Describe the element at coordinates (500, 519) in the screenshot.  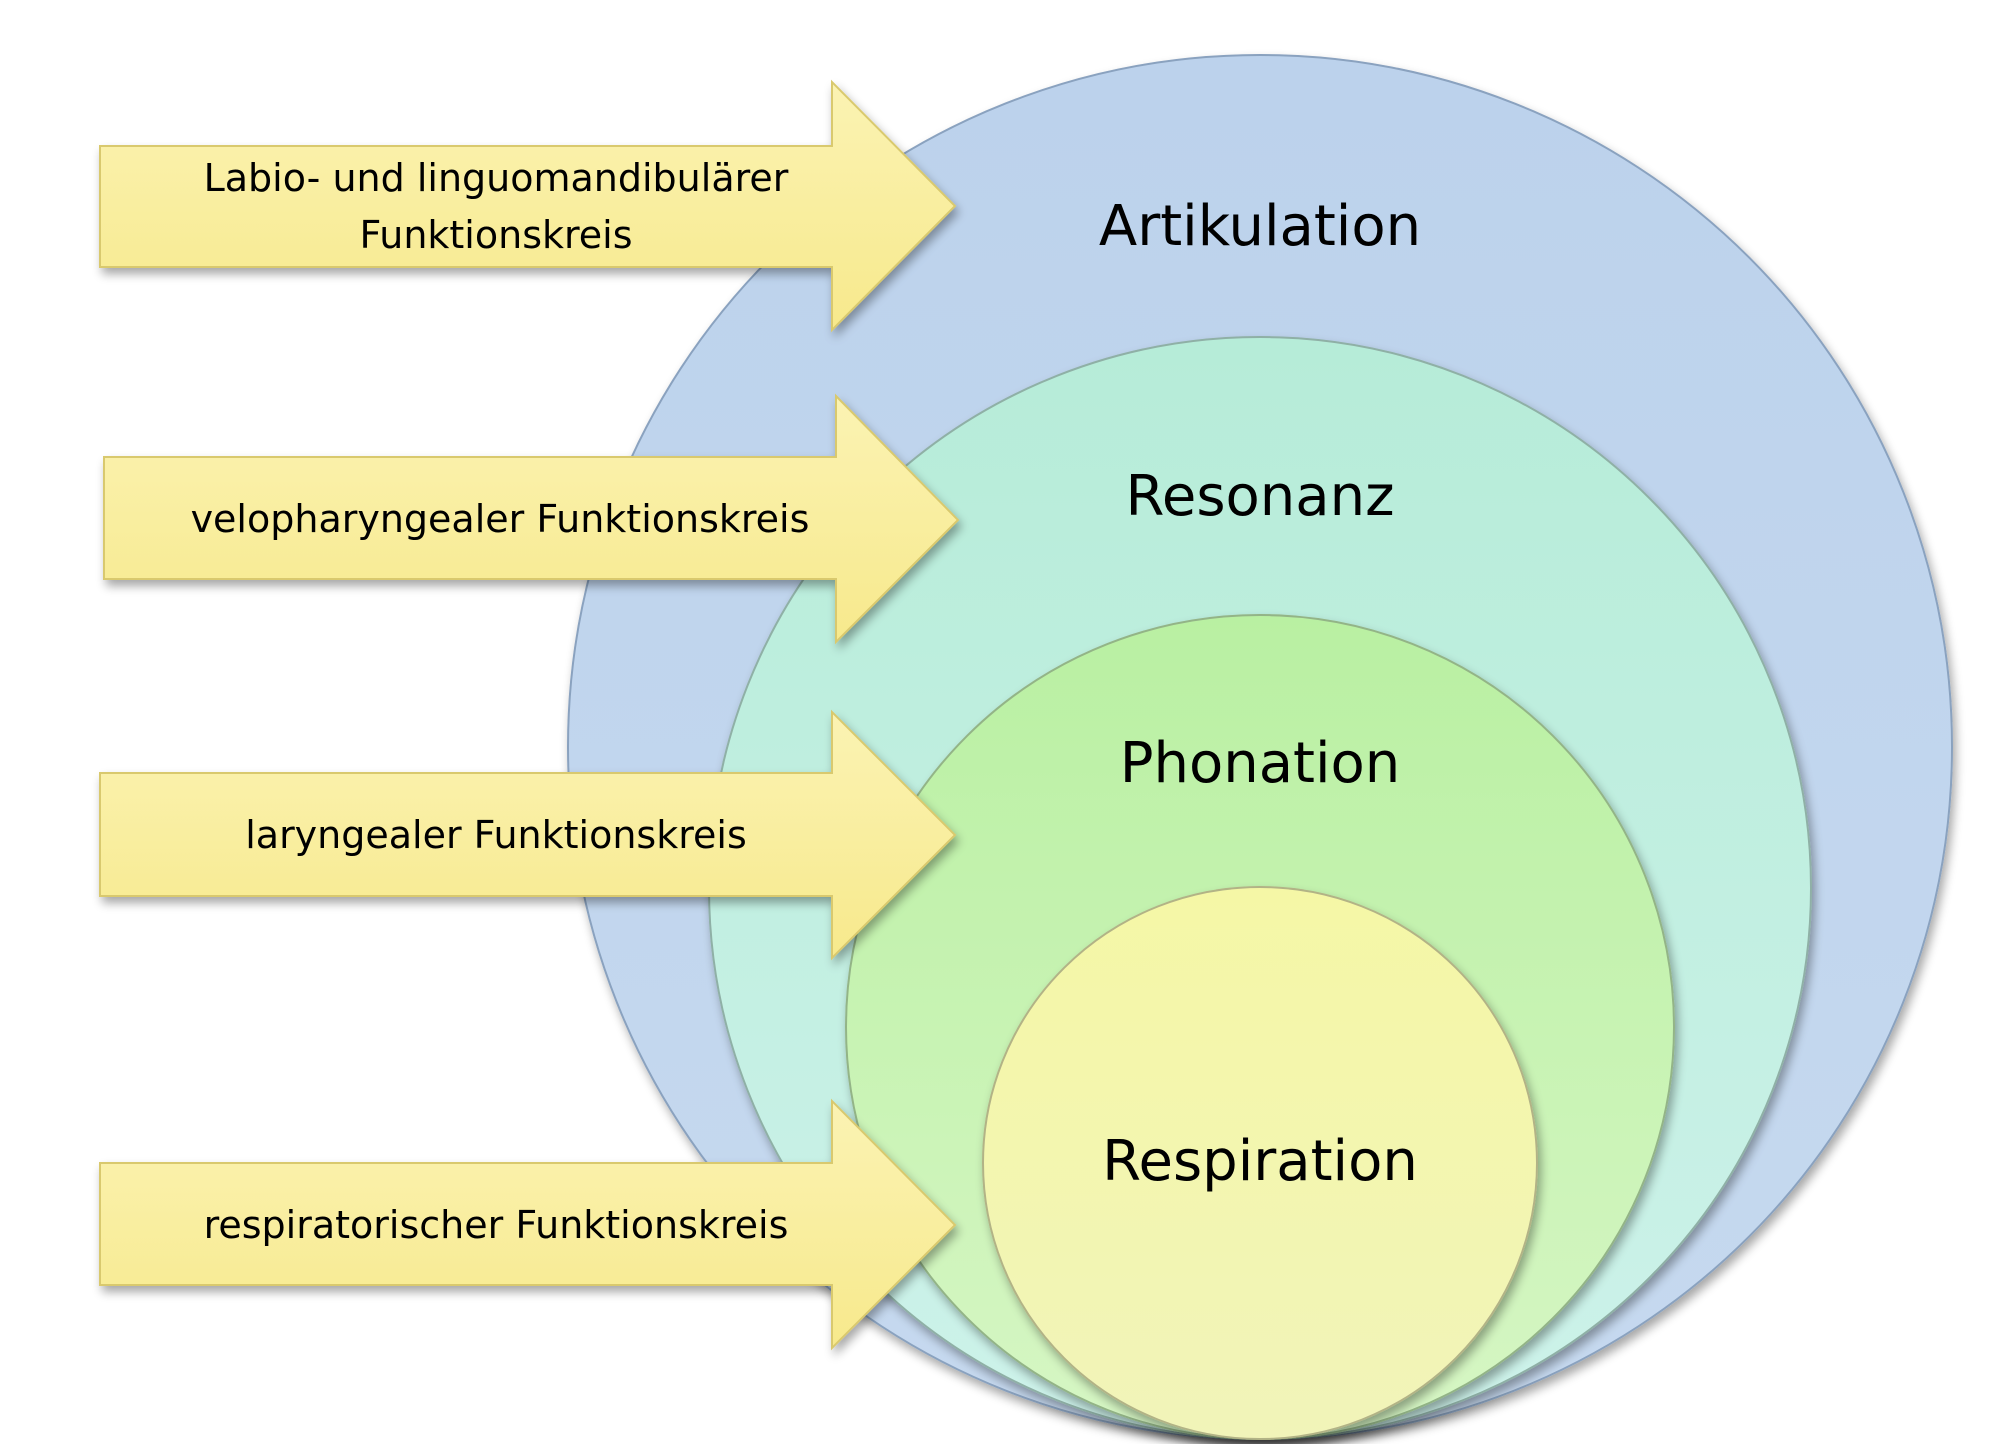
I see `arrow-label-2: velopharyngealer Funktionskreis` at that location.